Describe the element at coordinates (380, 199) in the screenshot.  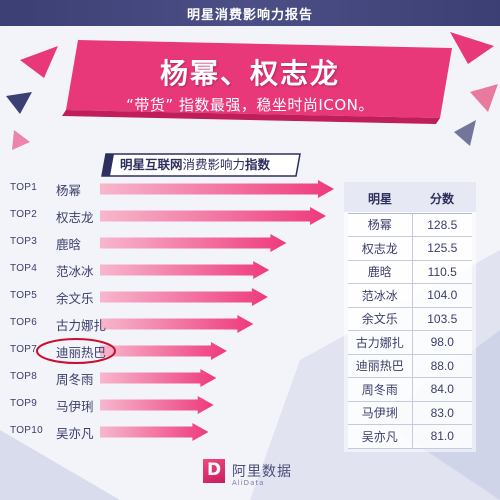
I see `table-header-name: 明星` at that location.